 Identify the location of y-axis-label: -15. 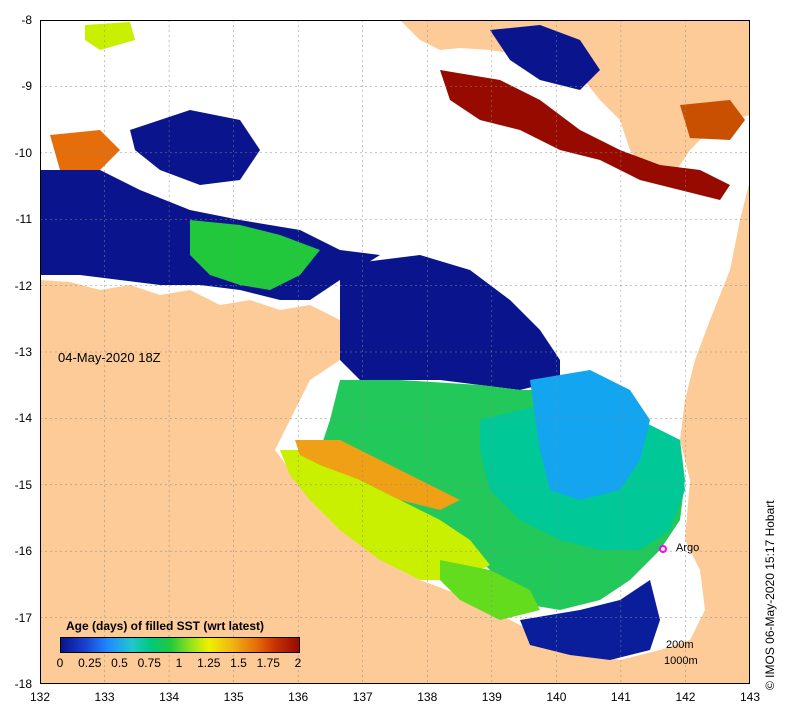
(23, 484).